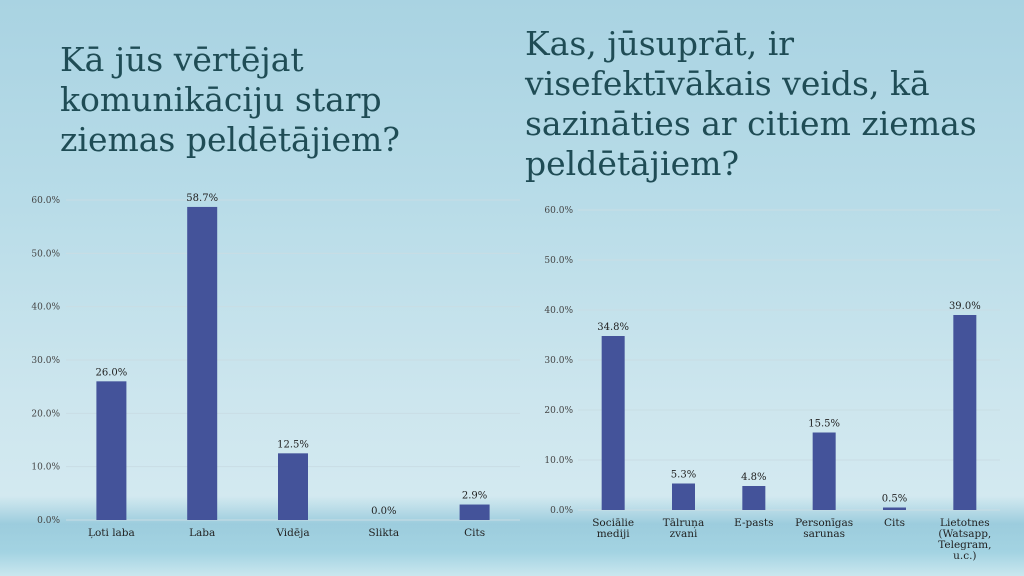 The height and width of the screenshot is (576, 1024). Describe the element at coordinates (202, 533) in the screenshot. I see `left-category-label: Laba` at that location.